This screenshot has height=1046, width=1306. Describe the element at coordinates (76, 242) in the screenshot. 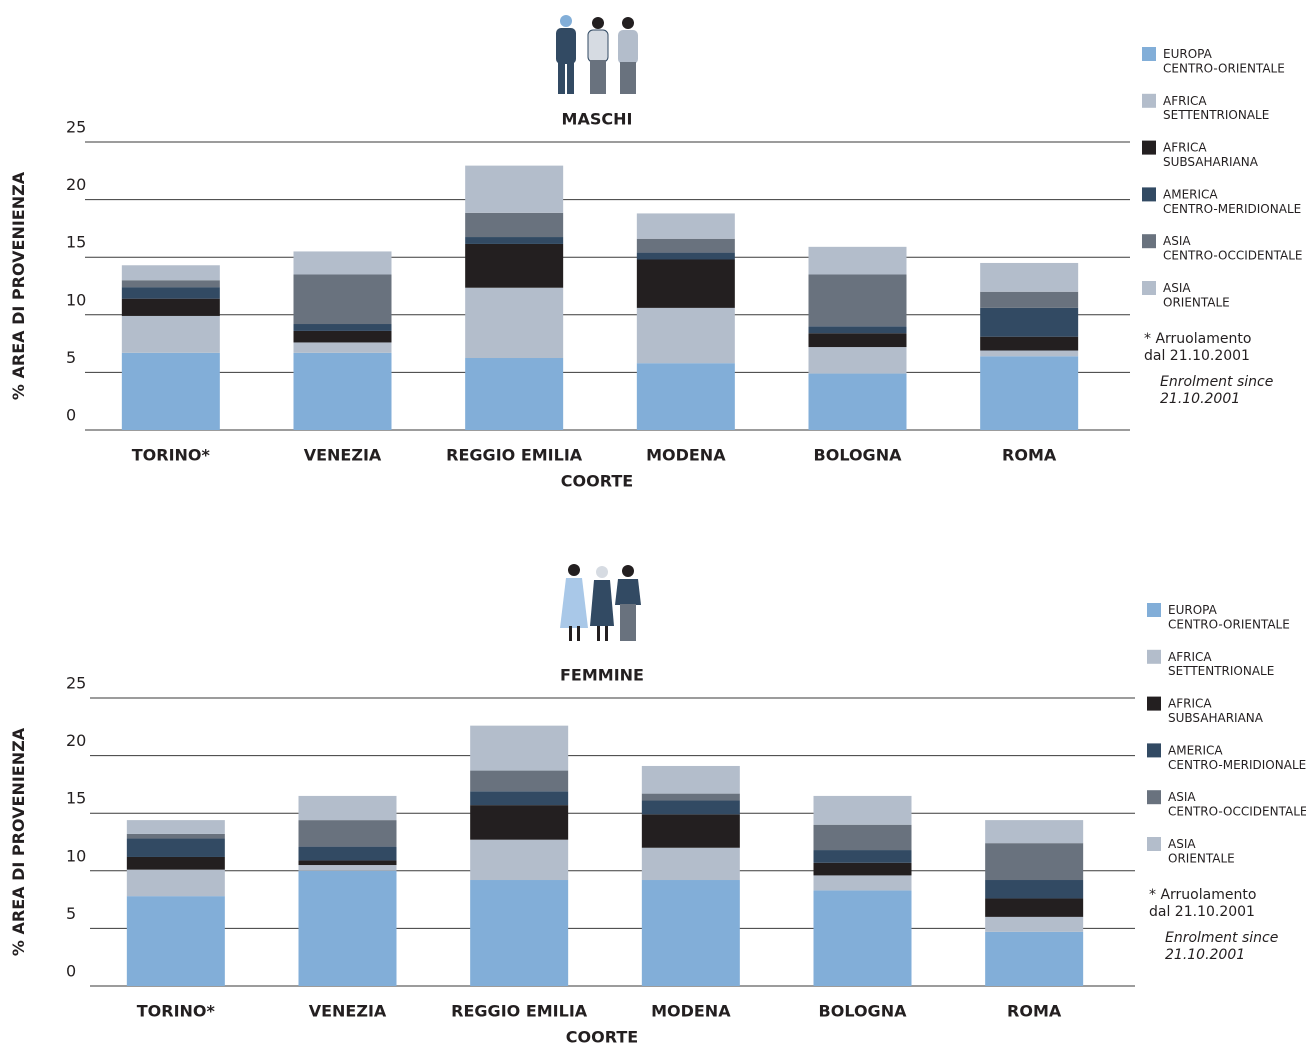

I see `y-tick-label: 15` at that location.